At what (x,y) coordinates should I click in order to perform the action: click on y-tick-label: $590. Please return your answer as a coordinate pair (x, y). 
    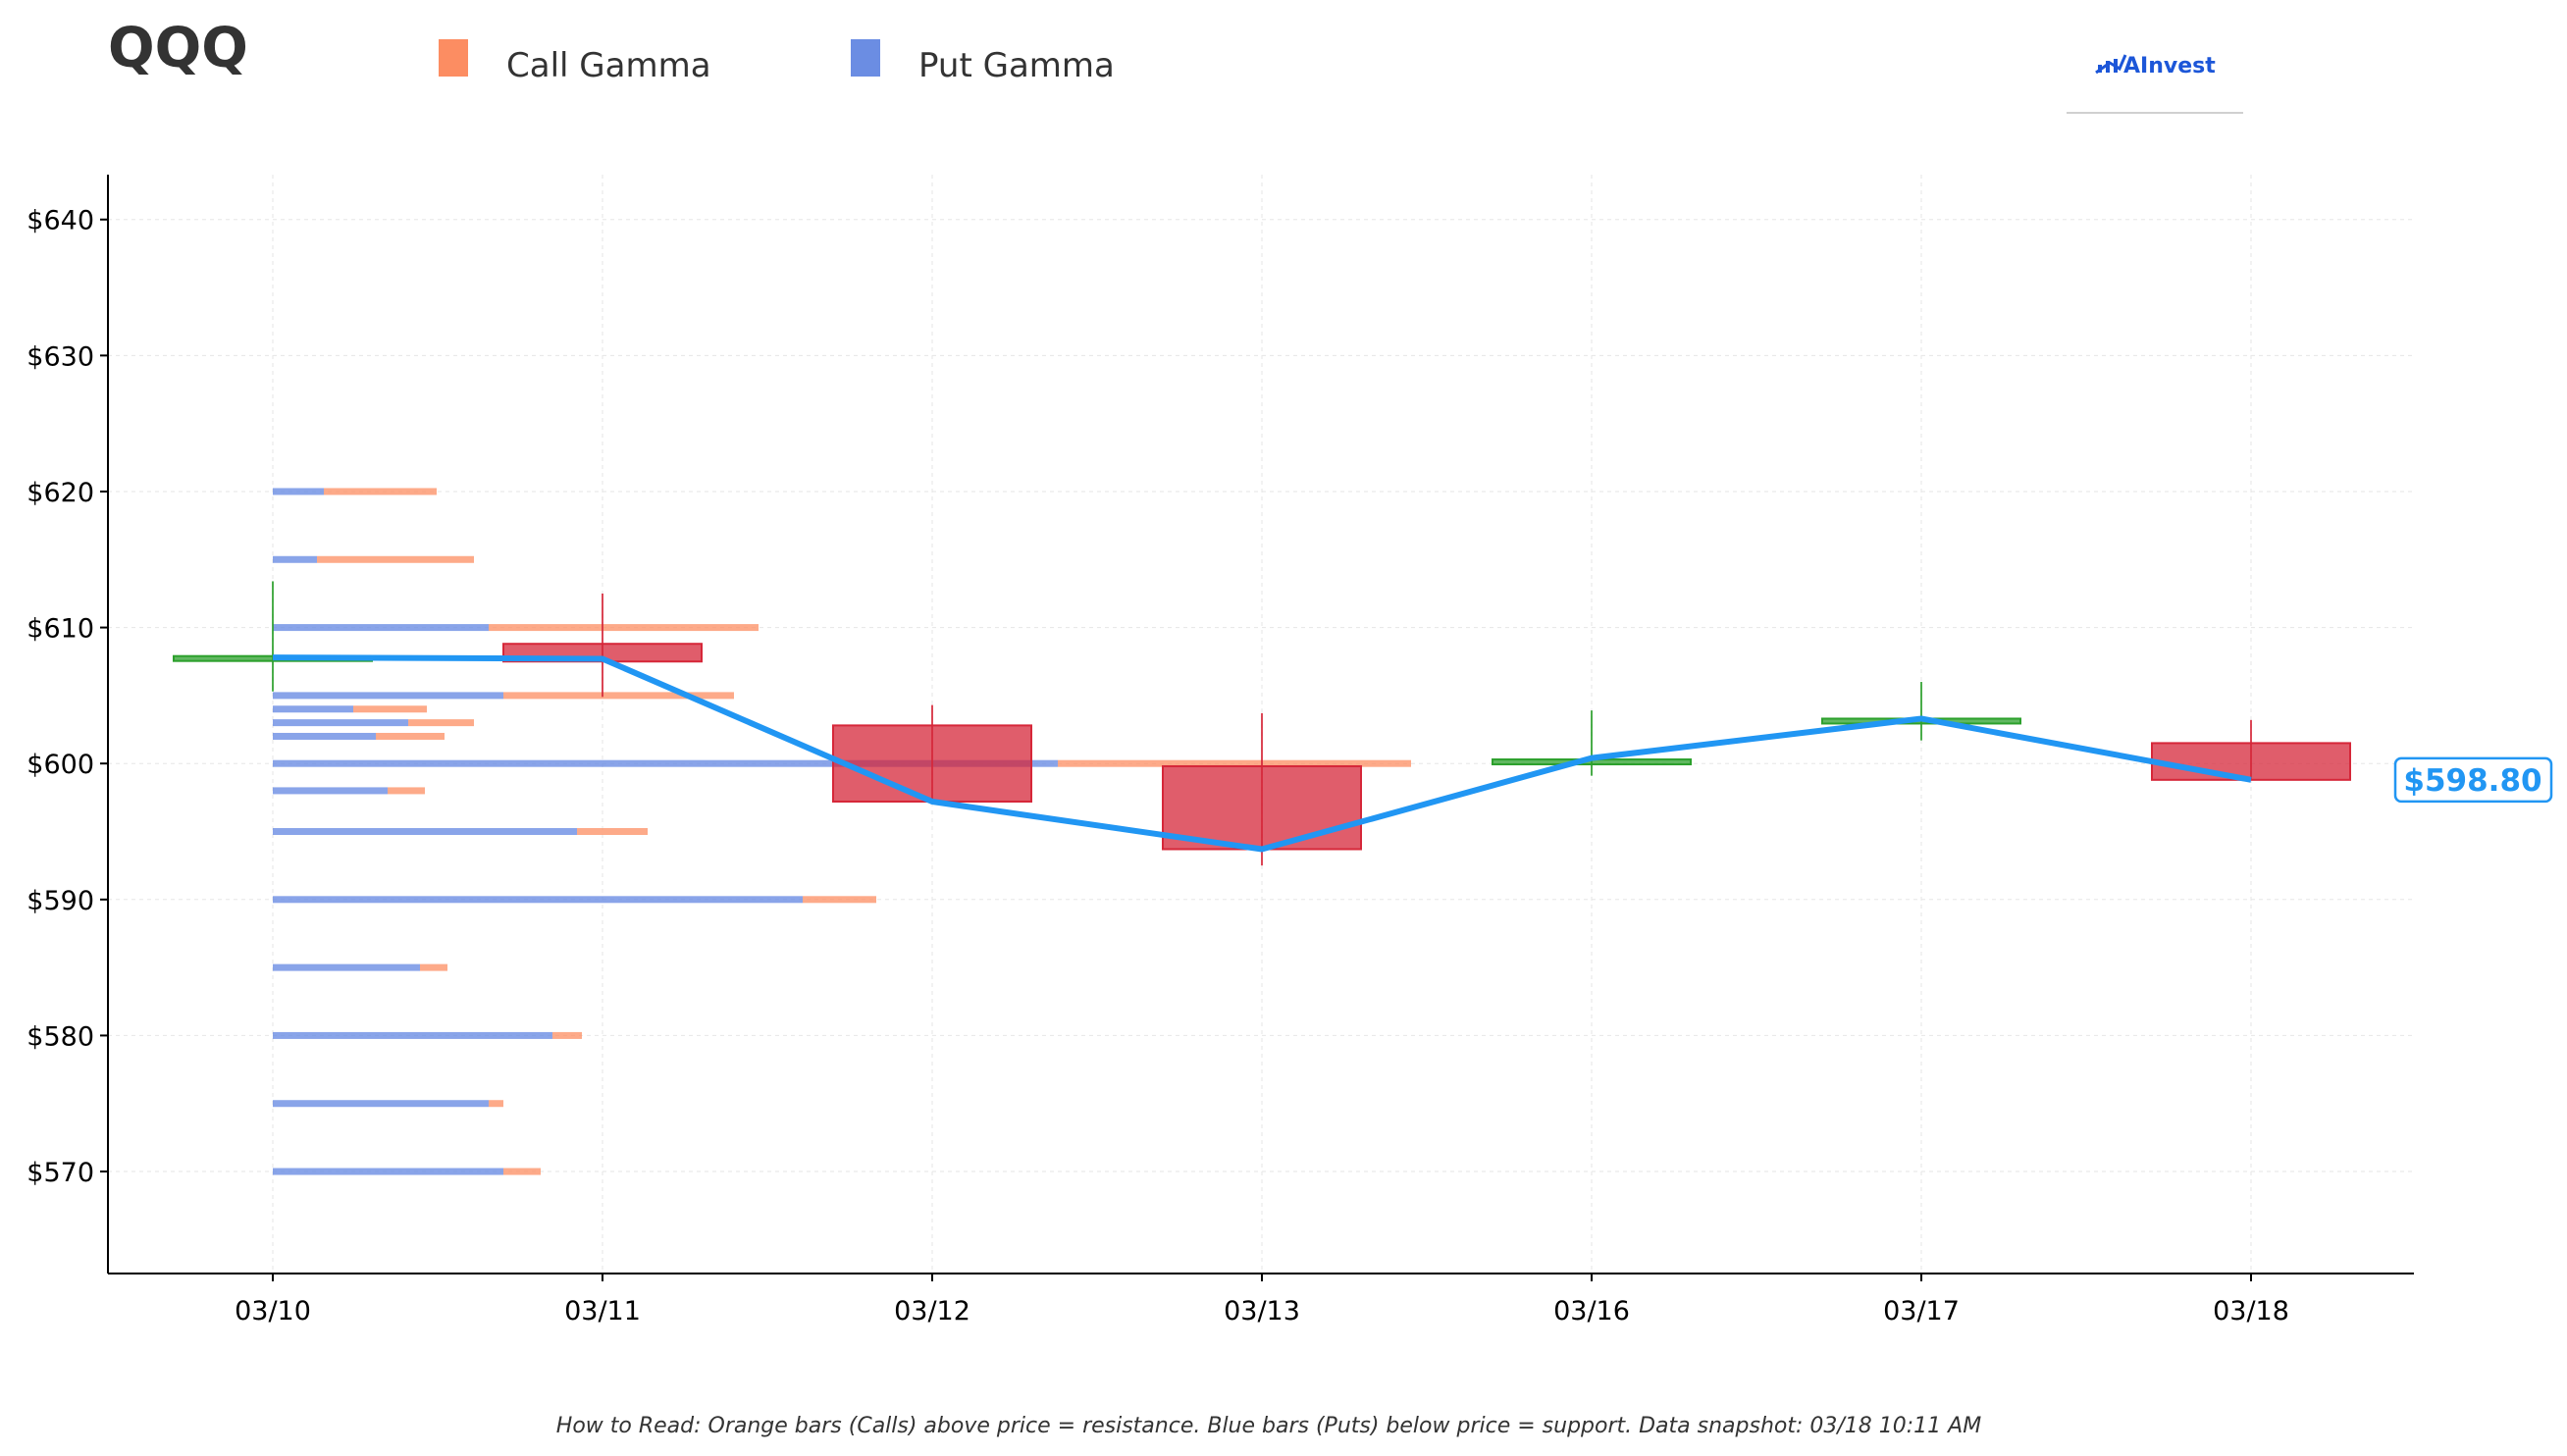
    Looking at the image, I should click on (60, 901).